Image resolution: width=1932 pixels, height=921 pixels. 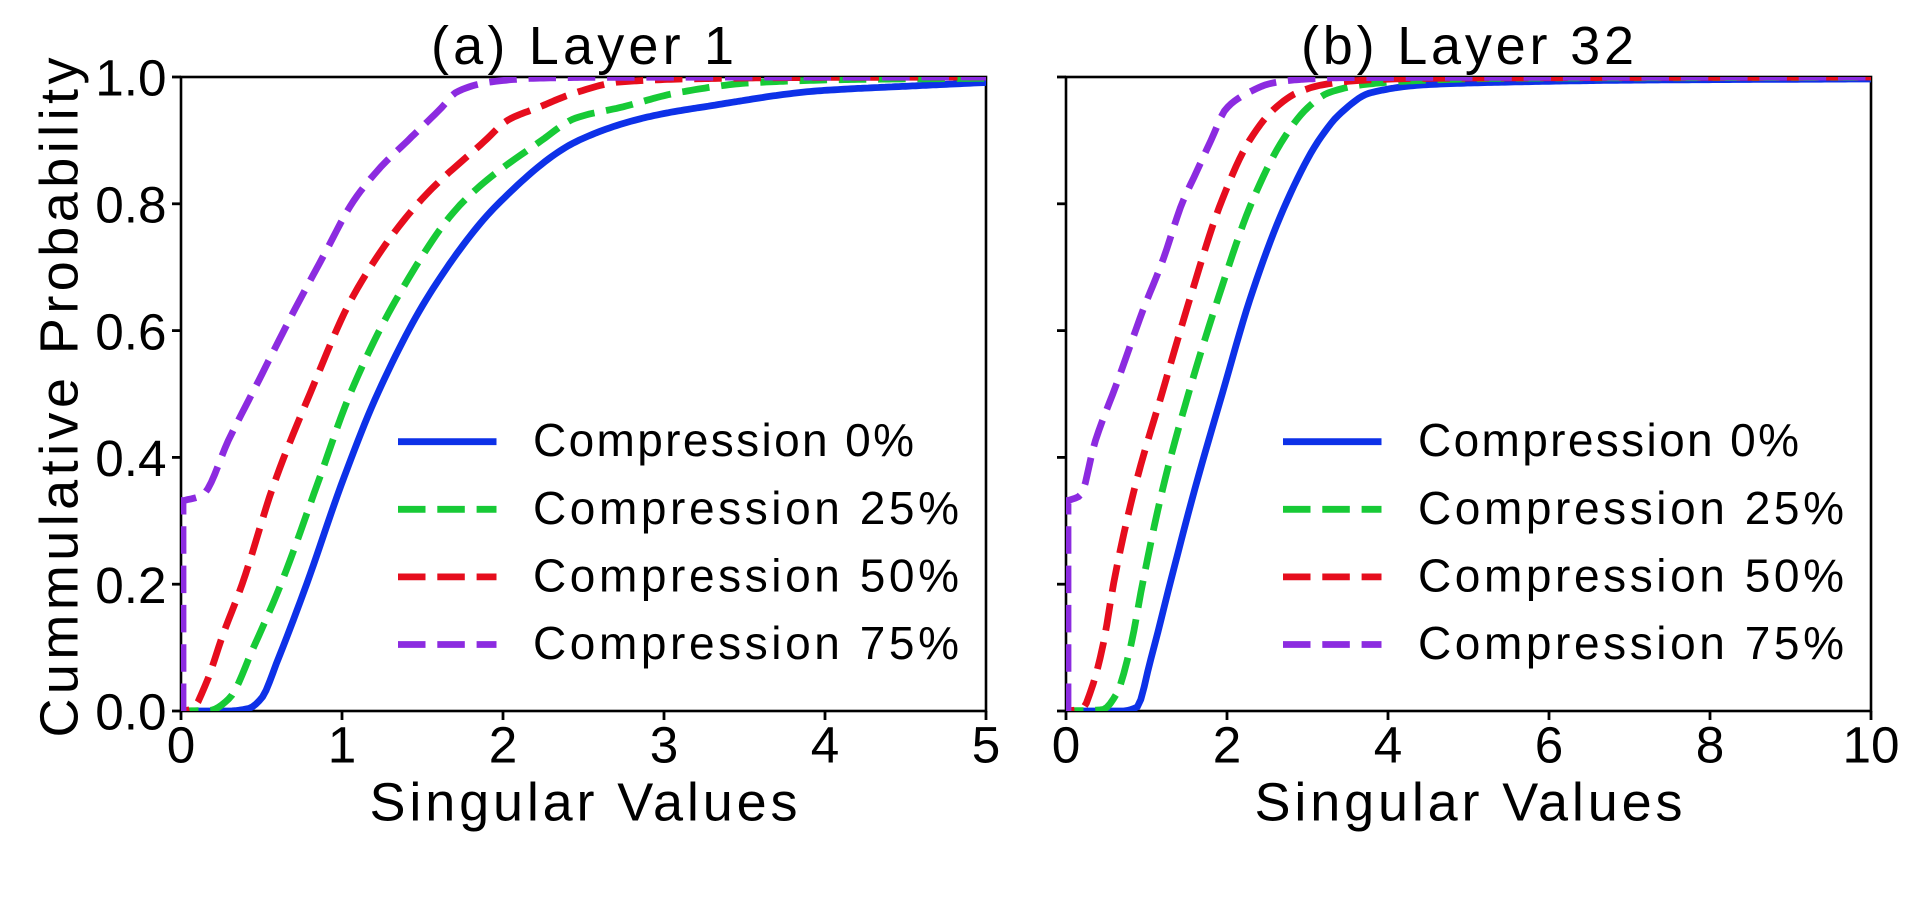 What do you see at coordinates (1710, 745) in the screenshot?
I see `svg-text: 8` at bounding box center [1710, 745].